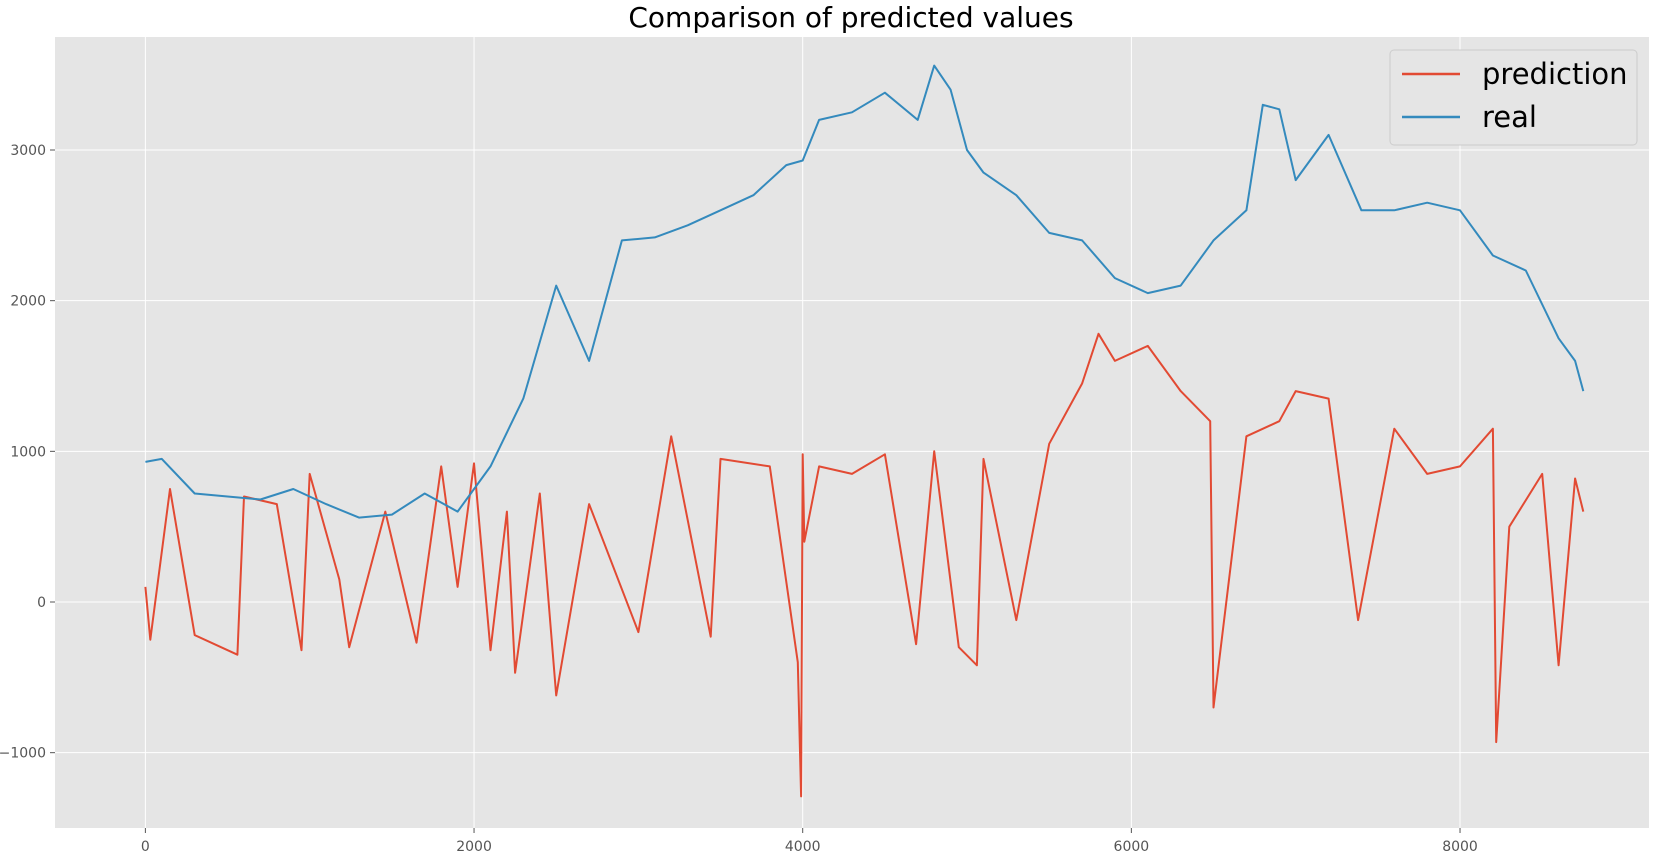 The height and width of the screenshot is (864, 1654). Describe the element at coordinates (850, 17) in the screenshot. I see `chart-title: Comparison of predicted values` at that location.